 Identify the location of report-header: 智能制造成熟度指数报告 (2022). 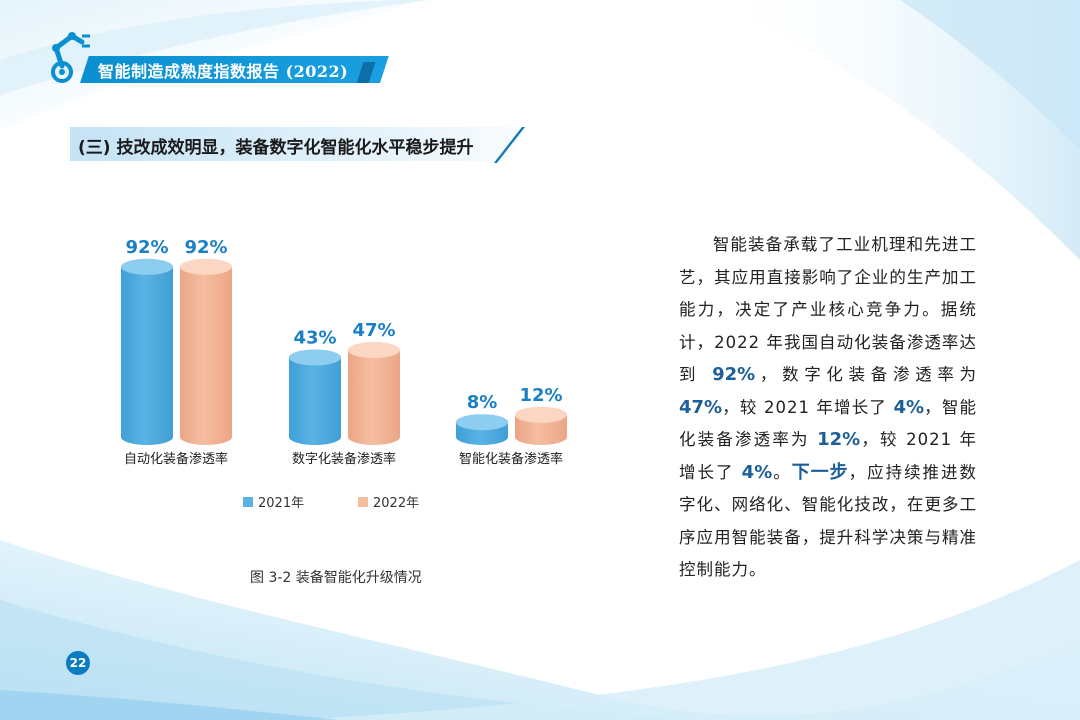
(215, 56).